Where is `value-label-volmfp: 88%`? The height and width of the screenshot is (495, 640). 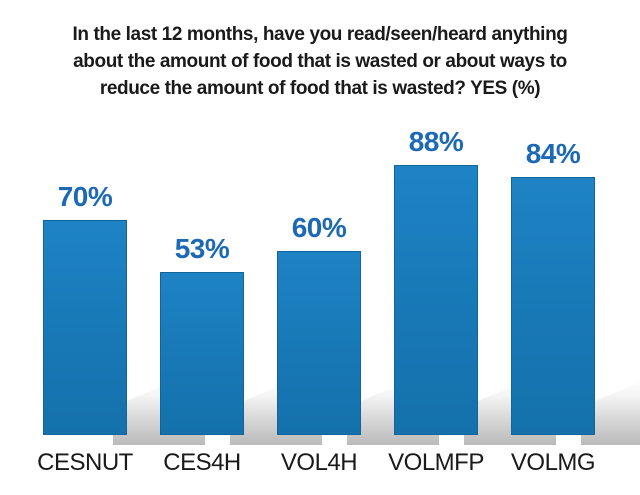 value-label-volmfp: 88% is located at coordinates (436, 141).